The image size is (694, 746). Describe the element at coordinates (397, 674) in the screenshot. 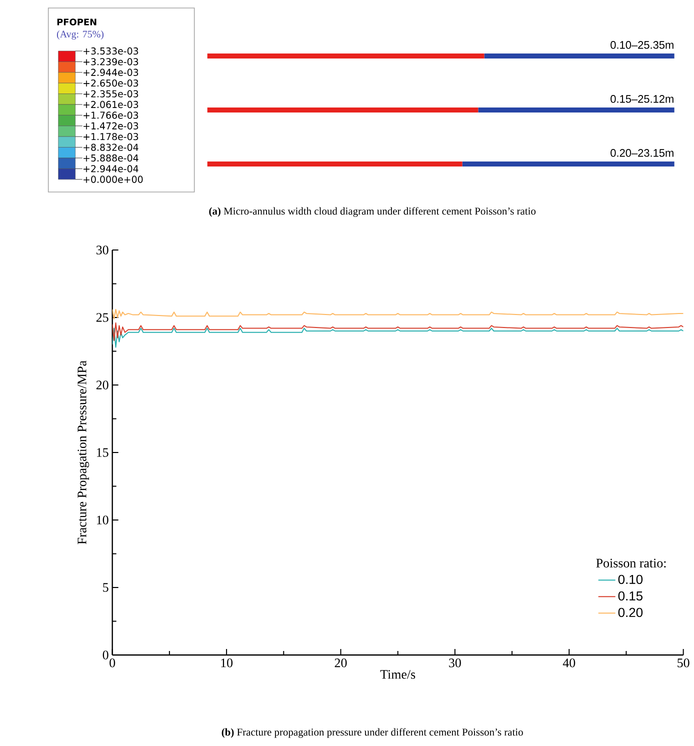

I see `x-axis-title: Time/s` at that location.